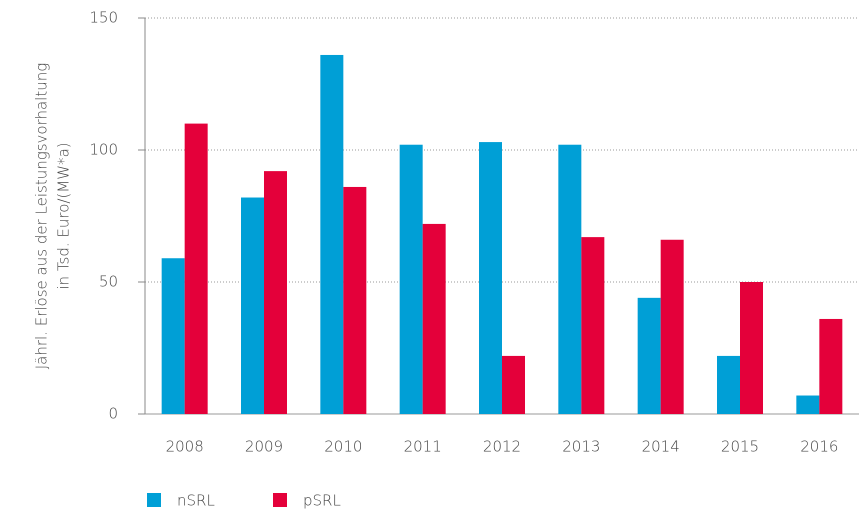  I want to click on legend-label: pSRL, so click(322, 501).